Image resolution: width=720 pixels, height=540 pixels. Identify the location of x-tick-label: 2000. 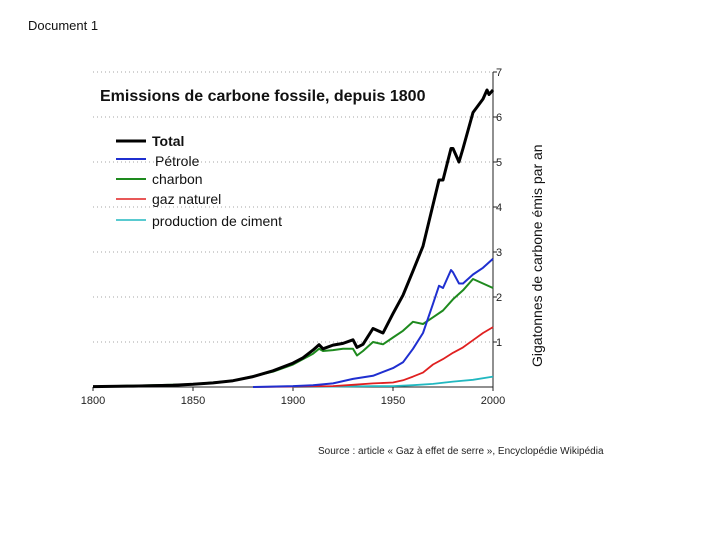
(493, 401).